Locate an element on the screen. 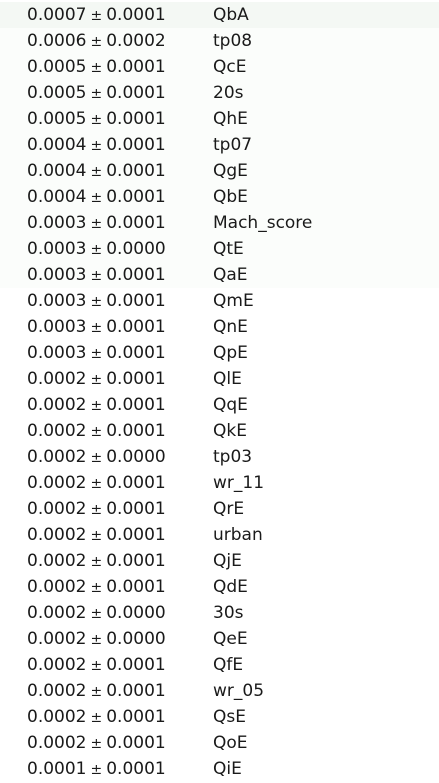 This screenshot has height=783, width=439. feature-name: QdE is located at coordinates (230, 587).